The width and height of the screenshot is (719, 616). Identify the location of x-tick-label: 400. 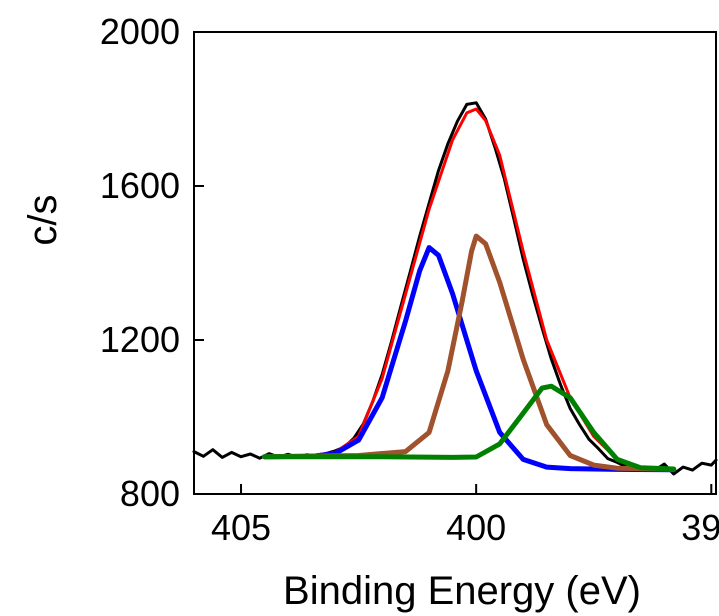
(476, 527).